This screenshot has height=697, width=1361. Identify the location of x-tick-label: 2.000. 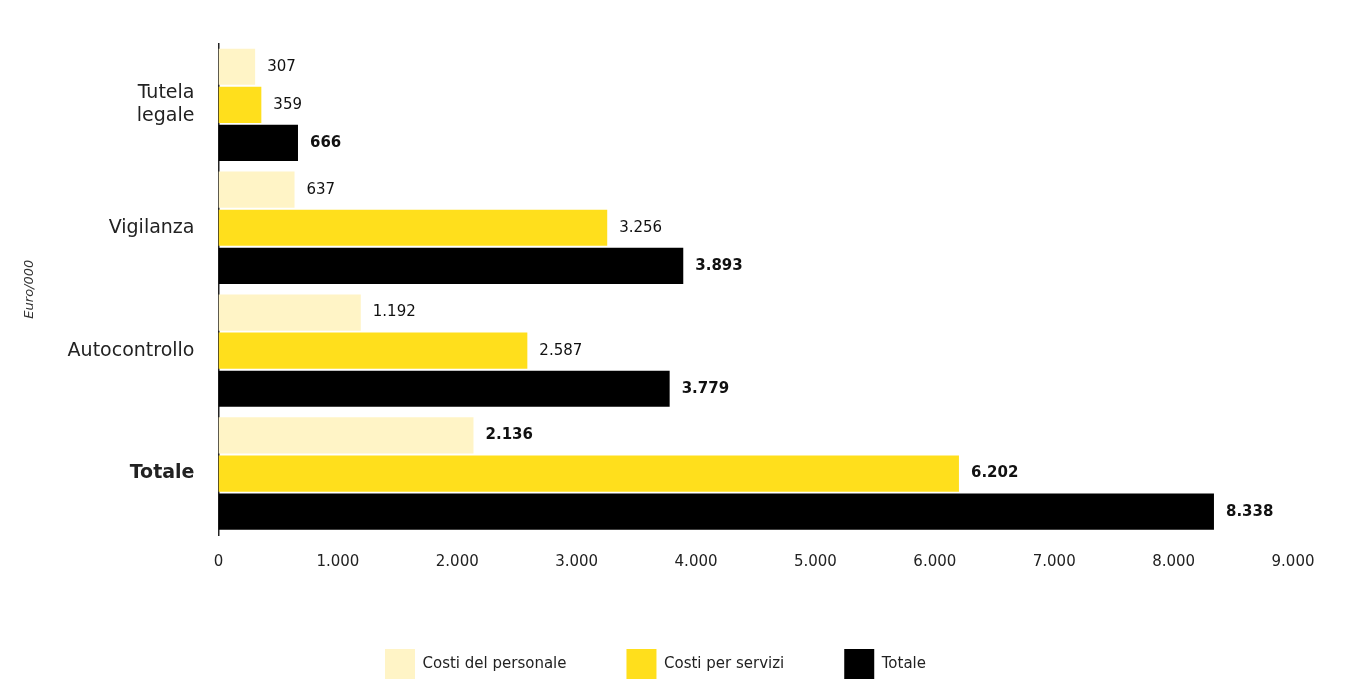
(457, 560).